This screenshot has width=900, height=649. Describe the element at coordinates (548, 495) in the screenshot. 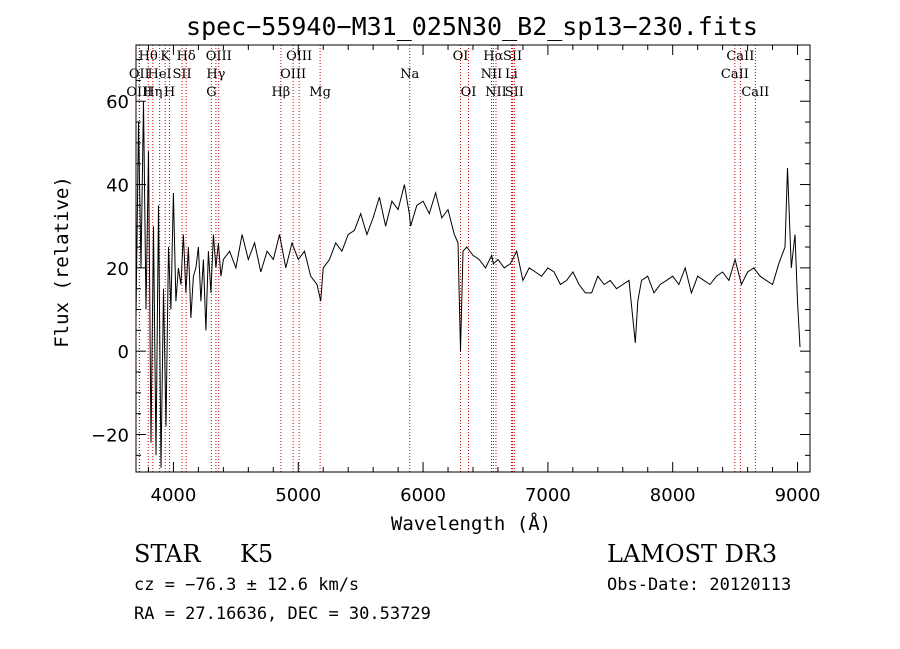

I see `x-tick-label: 7000` at that location.